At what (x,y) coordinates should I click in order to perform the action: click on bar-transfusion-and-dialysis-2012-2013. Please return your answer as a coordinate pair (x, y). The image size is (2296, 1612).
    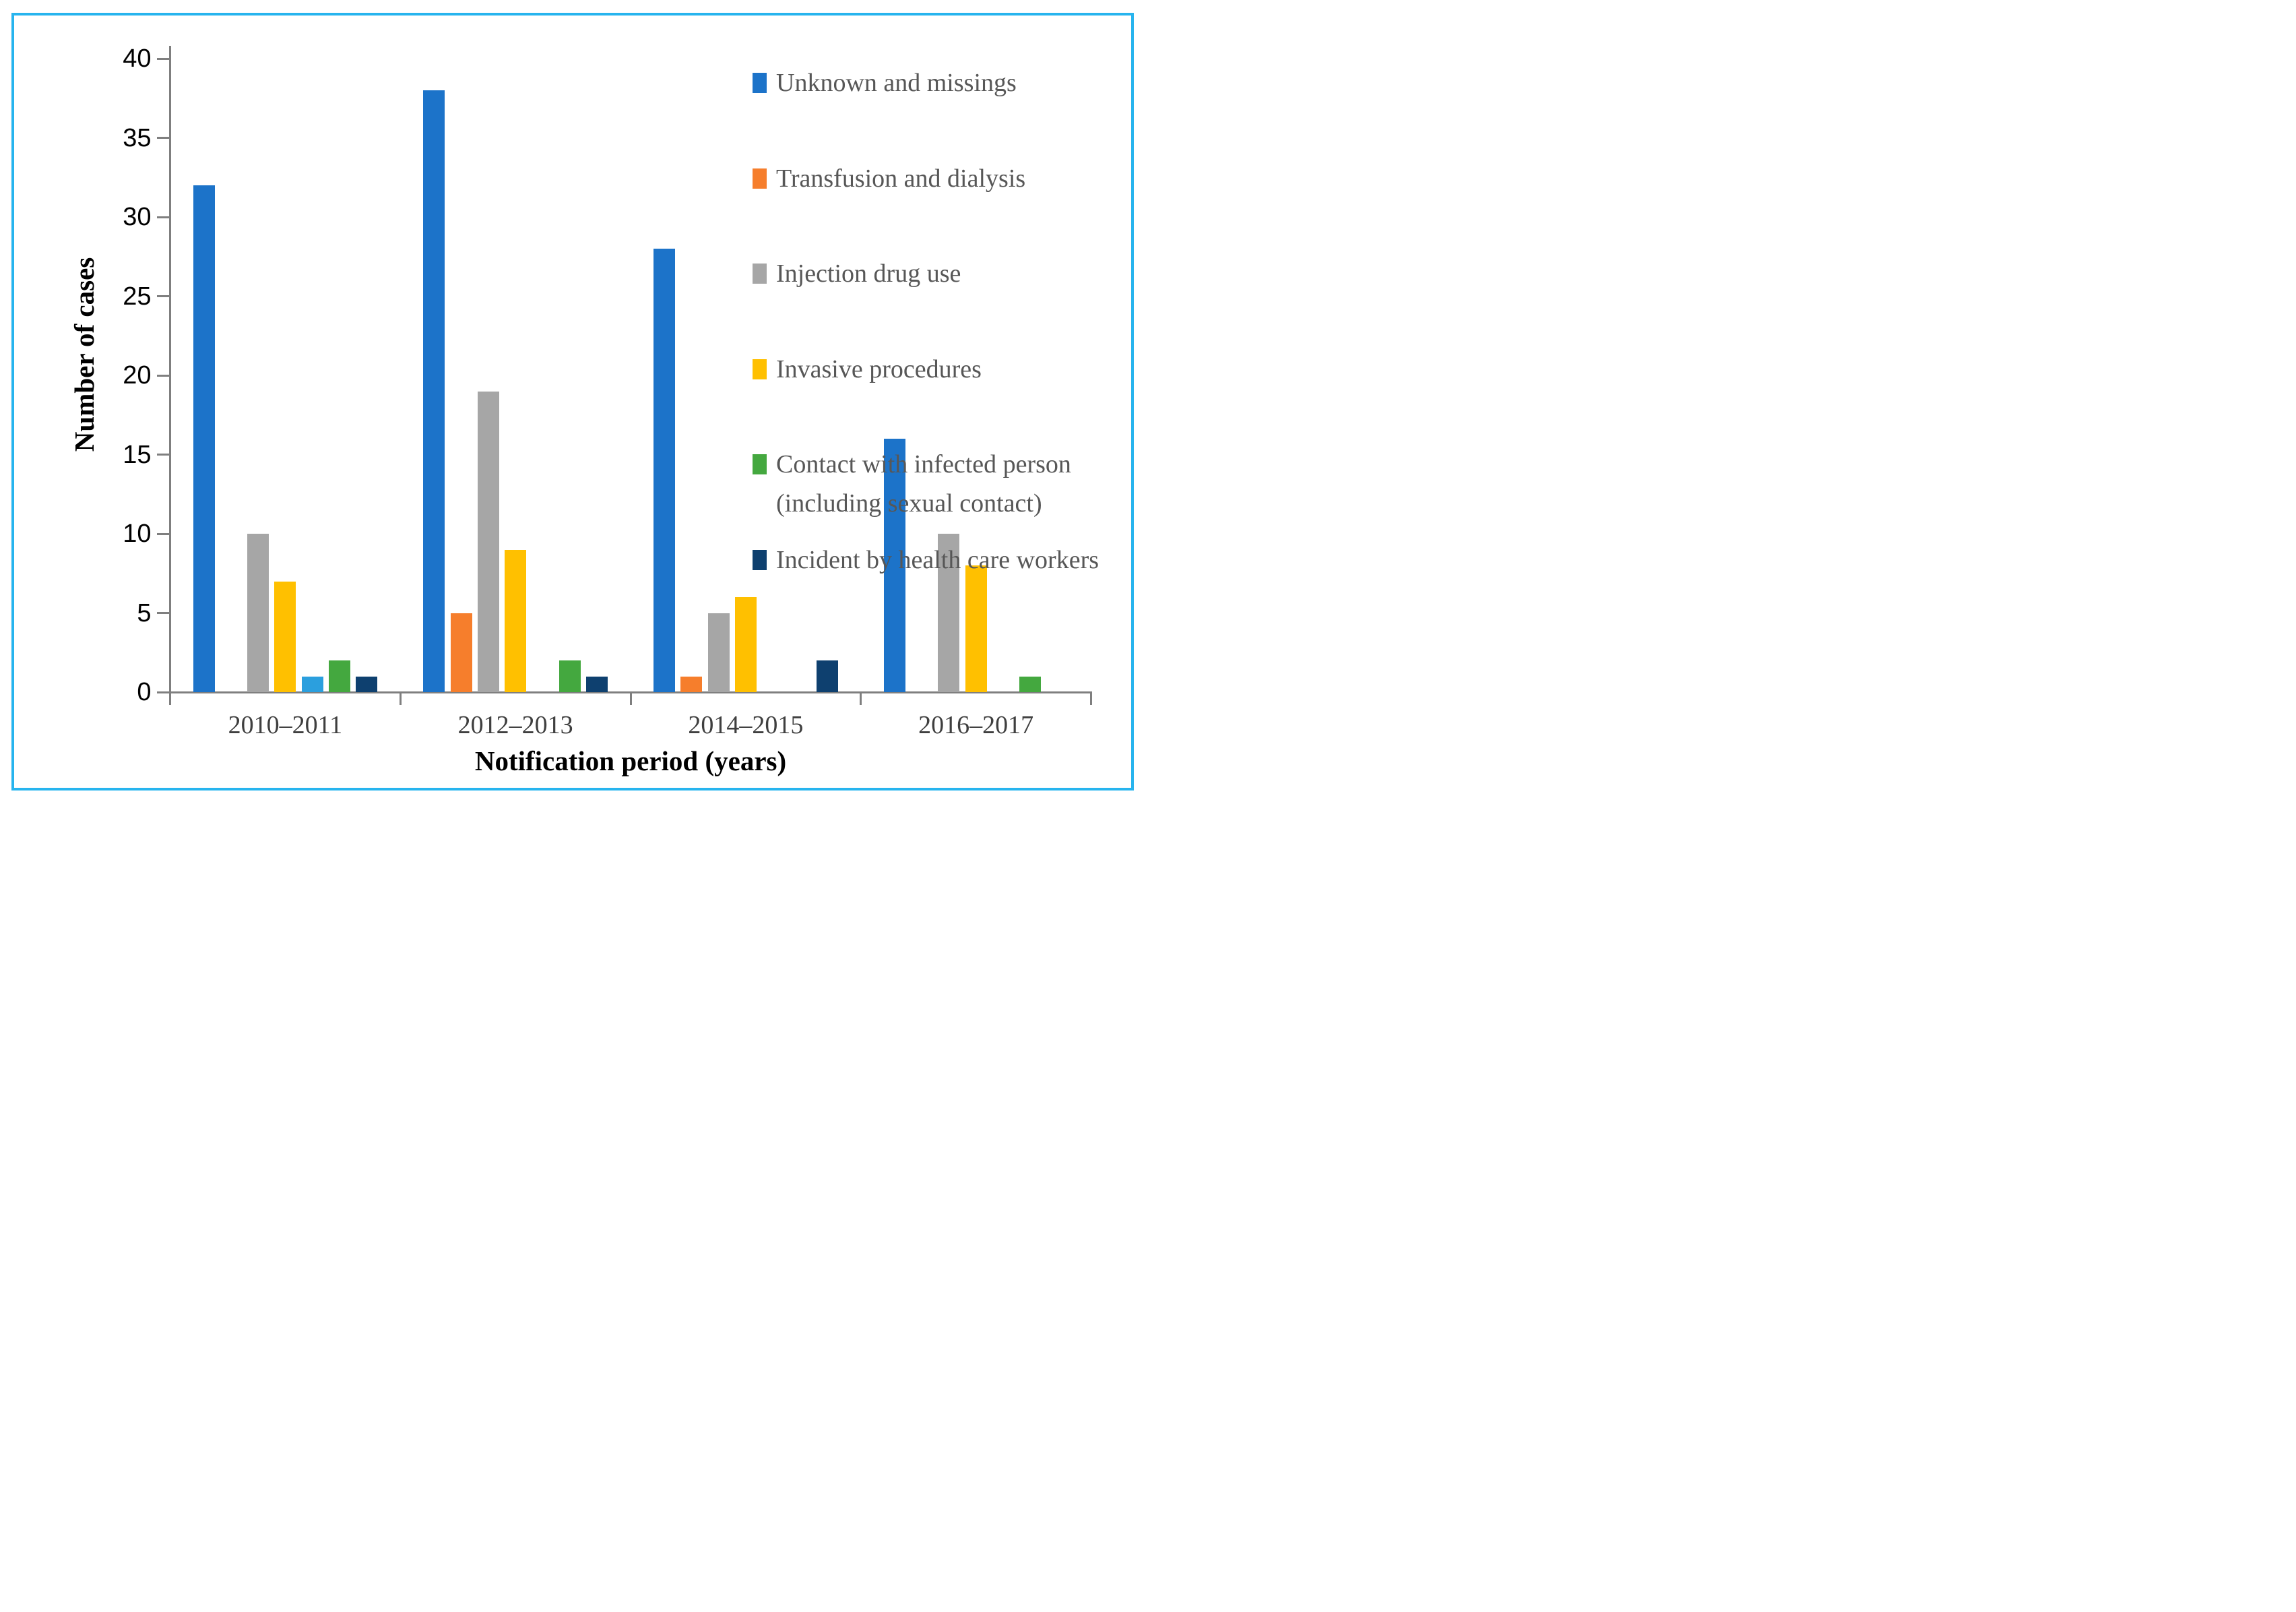
    Looking at the image, I should click on (461, 652).